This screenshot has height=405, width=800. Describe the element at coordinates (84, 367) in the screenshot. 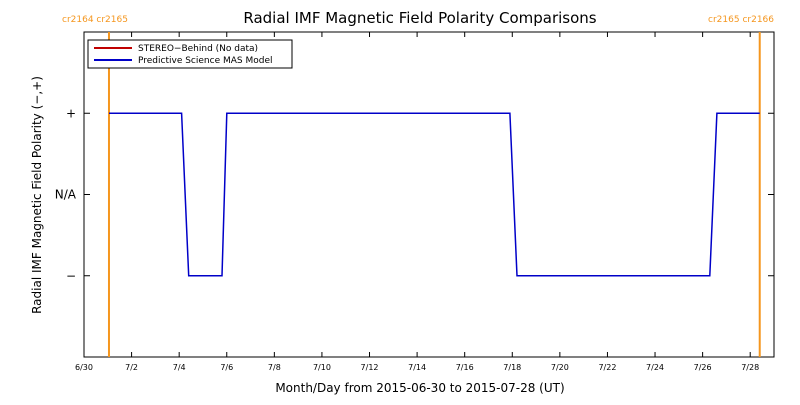

I see `x-tick-label-0: 6/30` at that location.